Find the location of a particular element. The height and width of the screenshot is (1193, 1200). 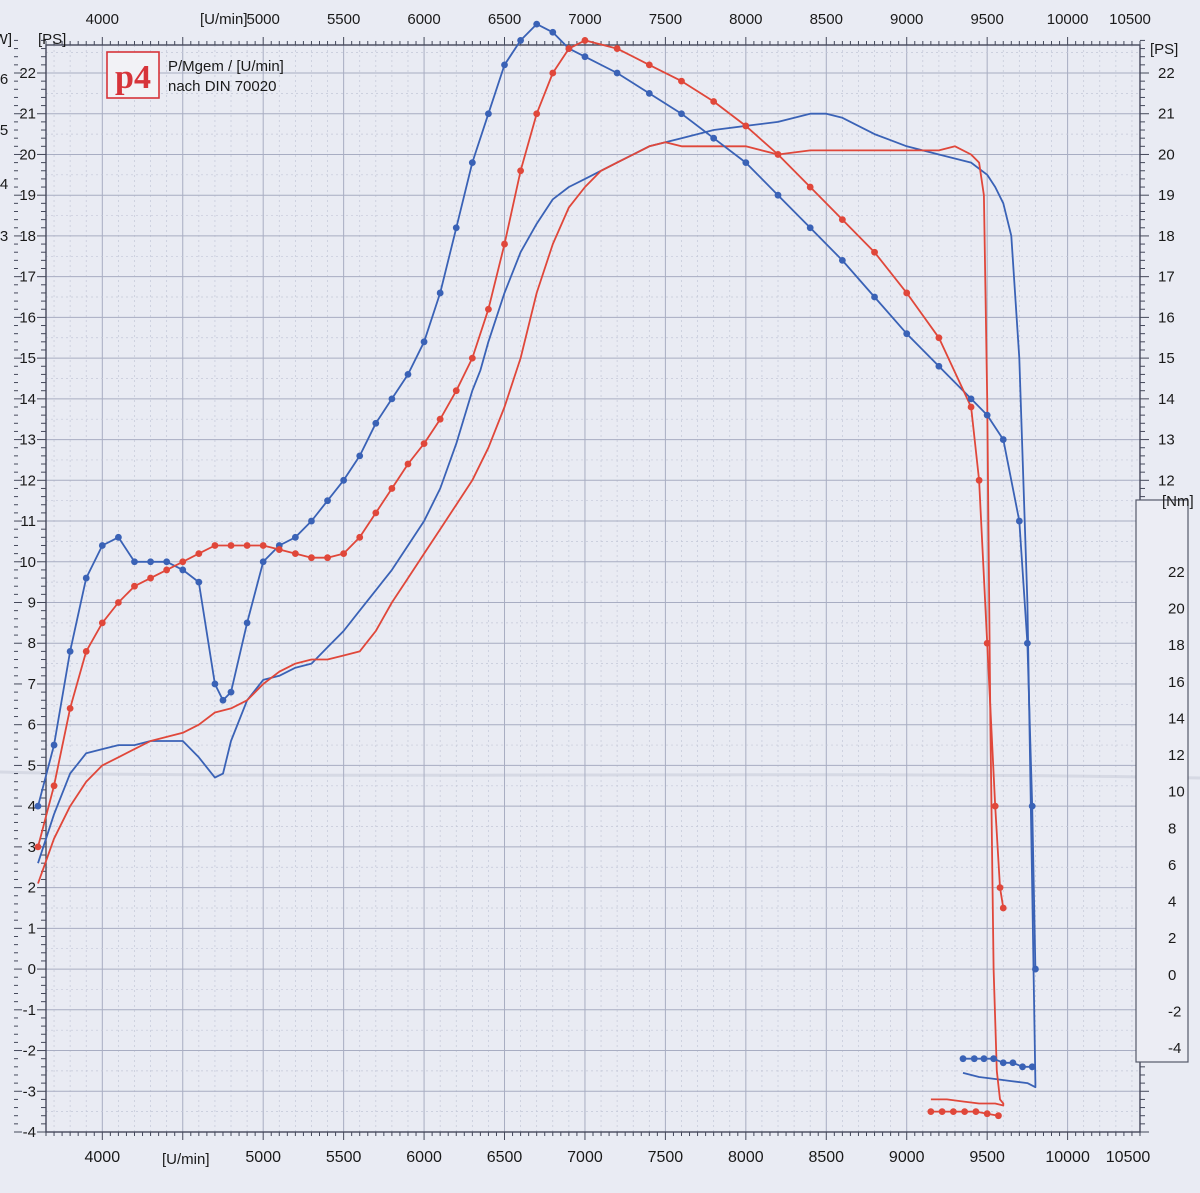

y-tick-right-label: 19 is located at coordinates (1166, 195).